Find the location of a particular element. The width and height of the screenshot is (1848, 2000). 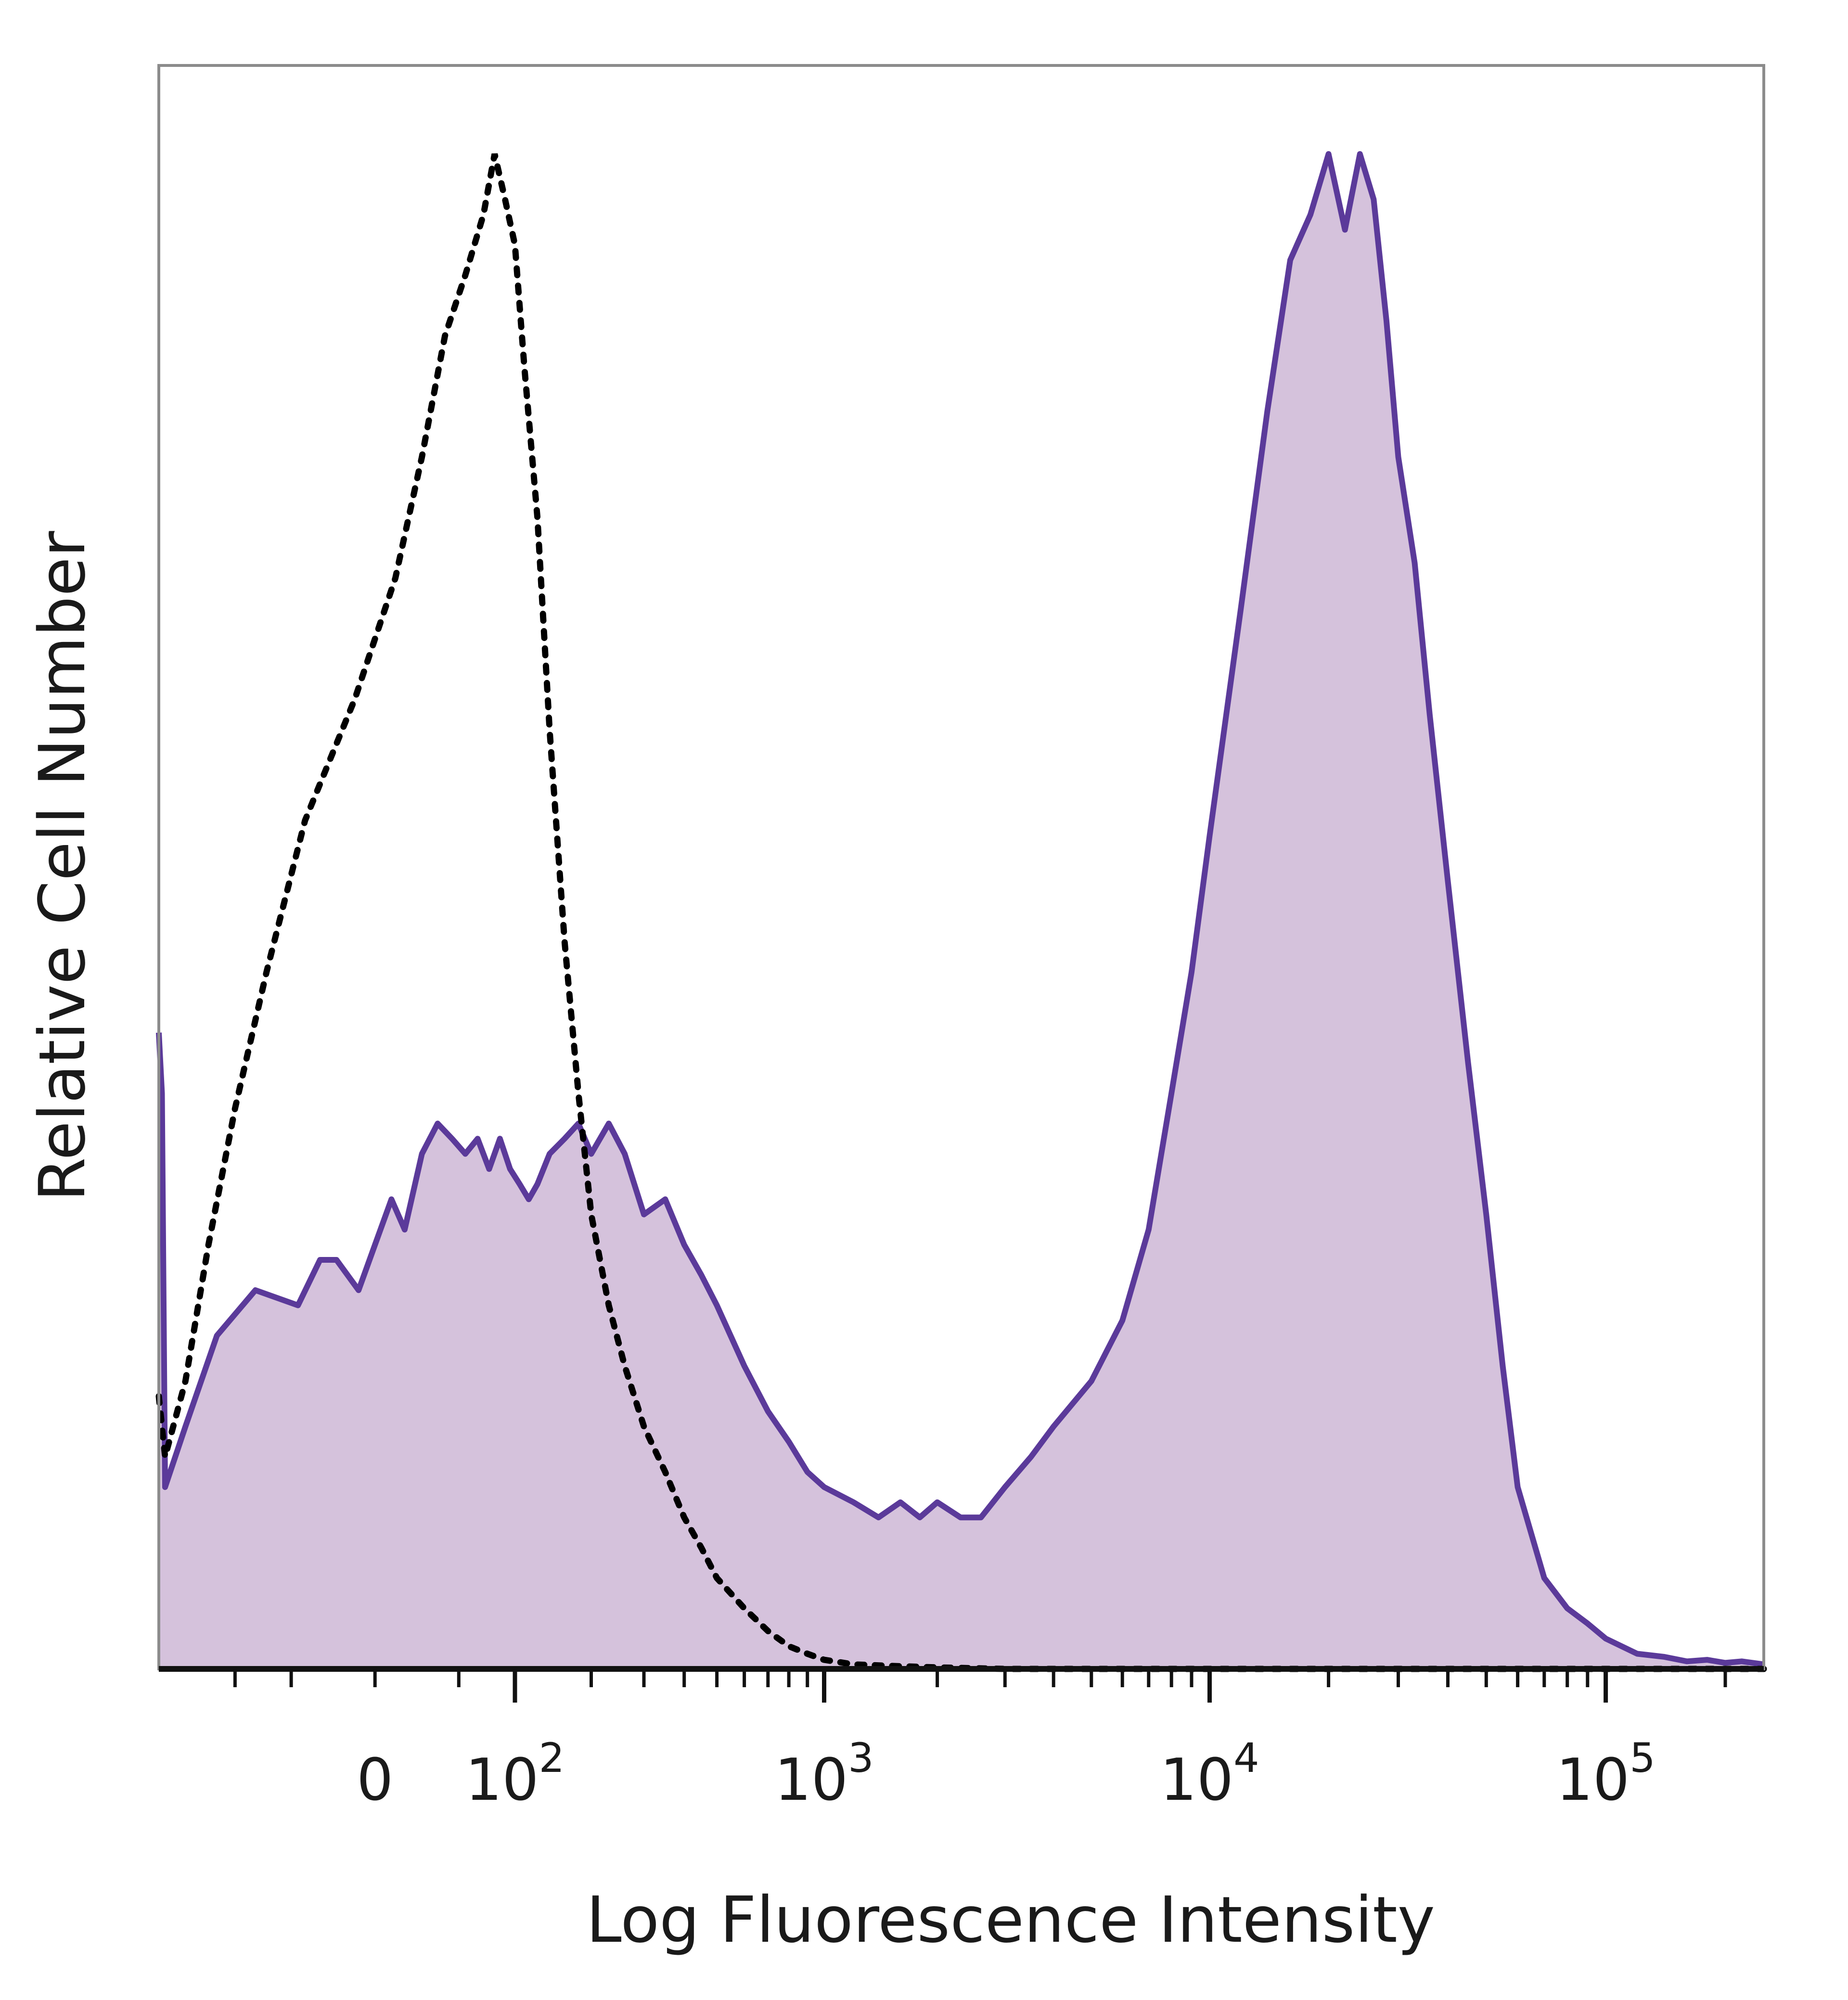

x-tick-label: 10⁵ is located at coordinates (1606, 1774).